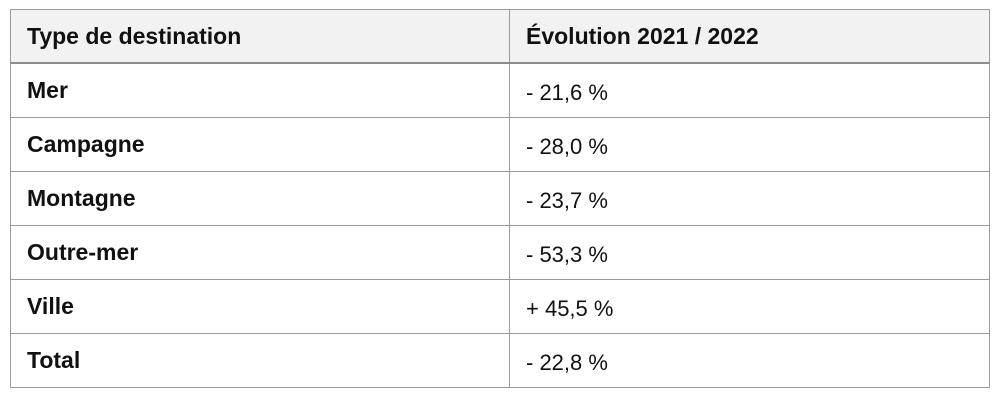  I want to click on header-evolution: Évolution 2021 / 2022, so click(749, 36).